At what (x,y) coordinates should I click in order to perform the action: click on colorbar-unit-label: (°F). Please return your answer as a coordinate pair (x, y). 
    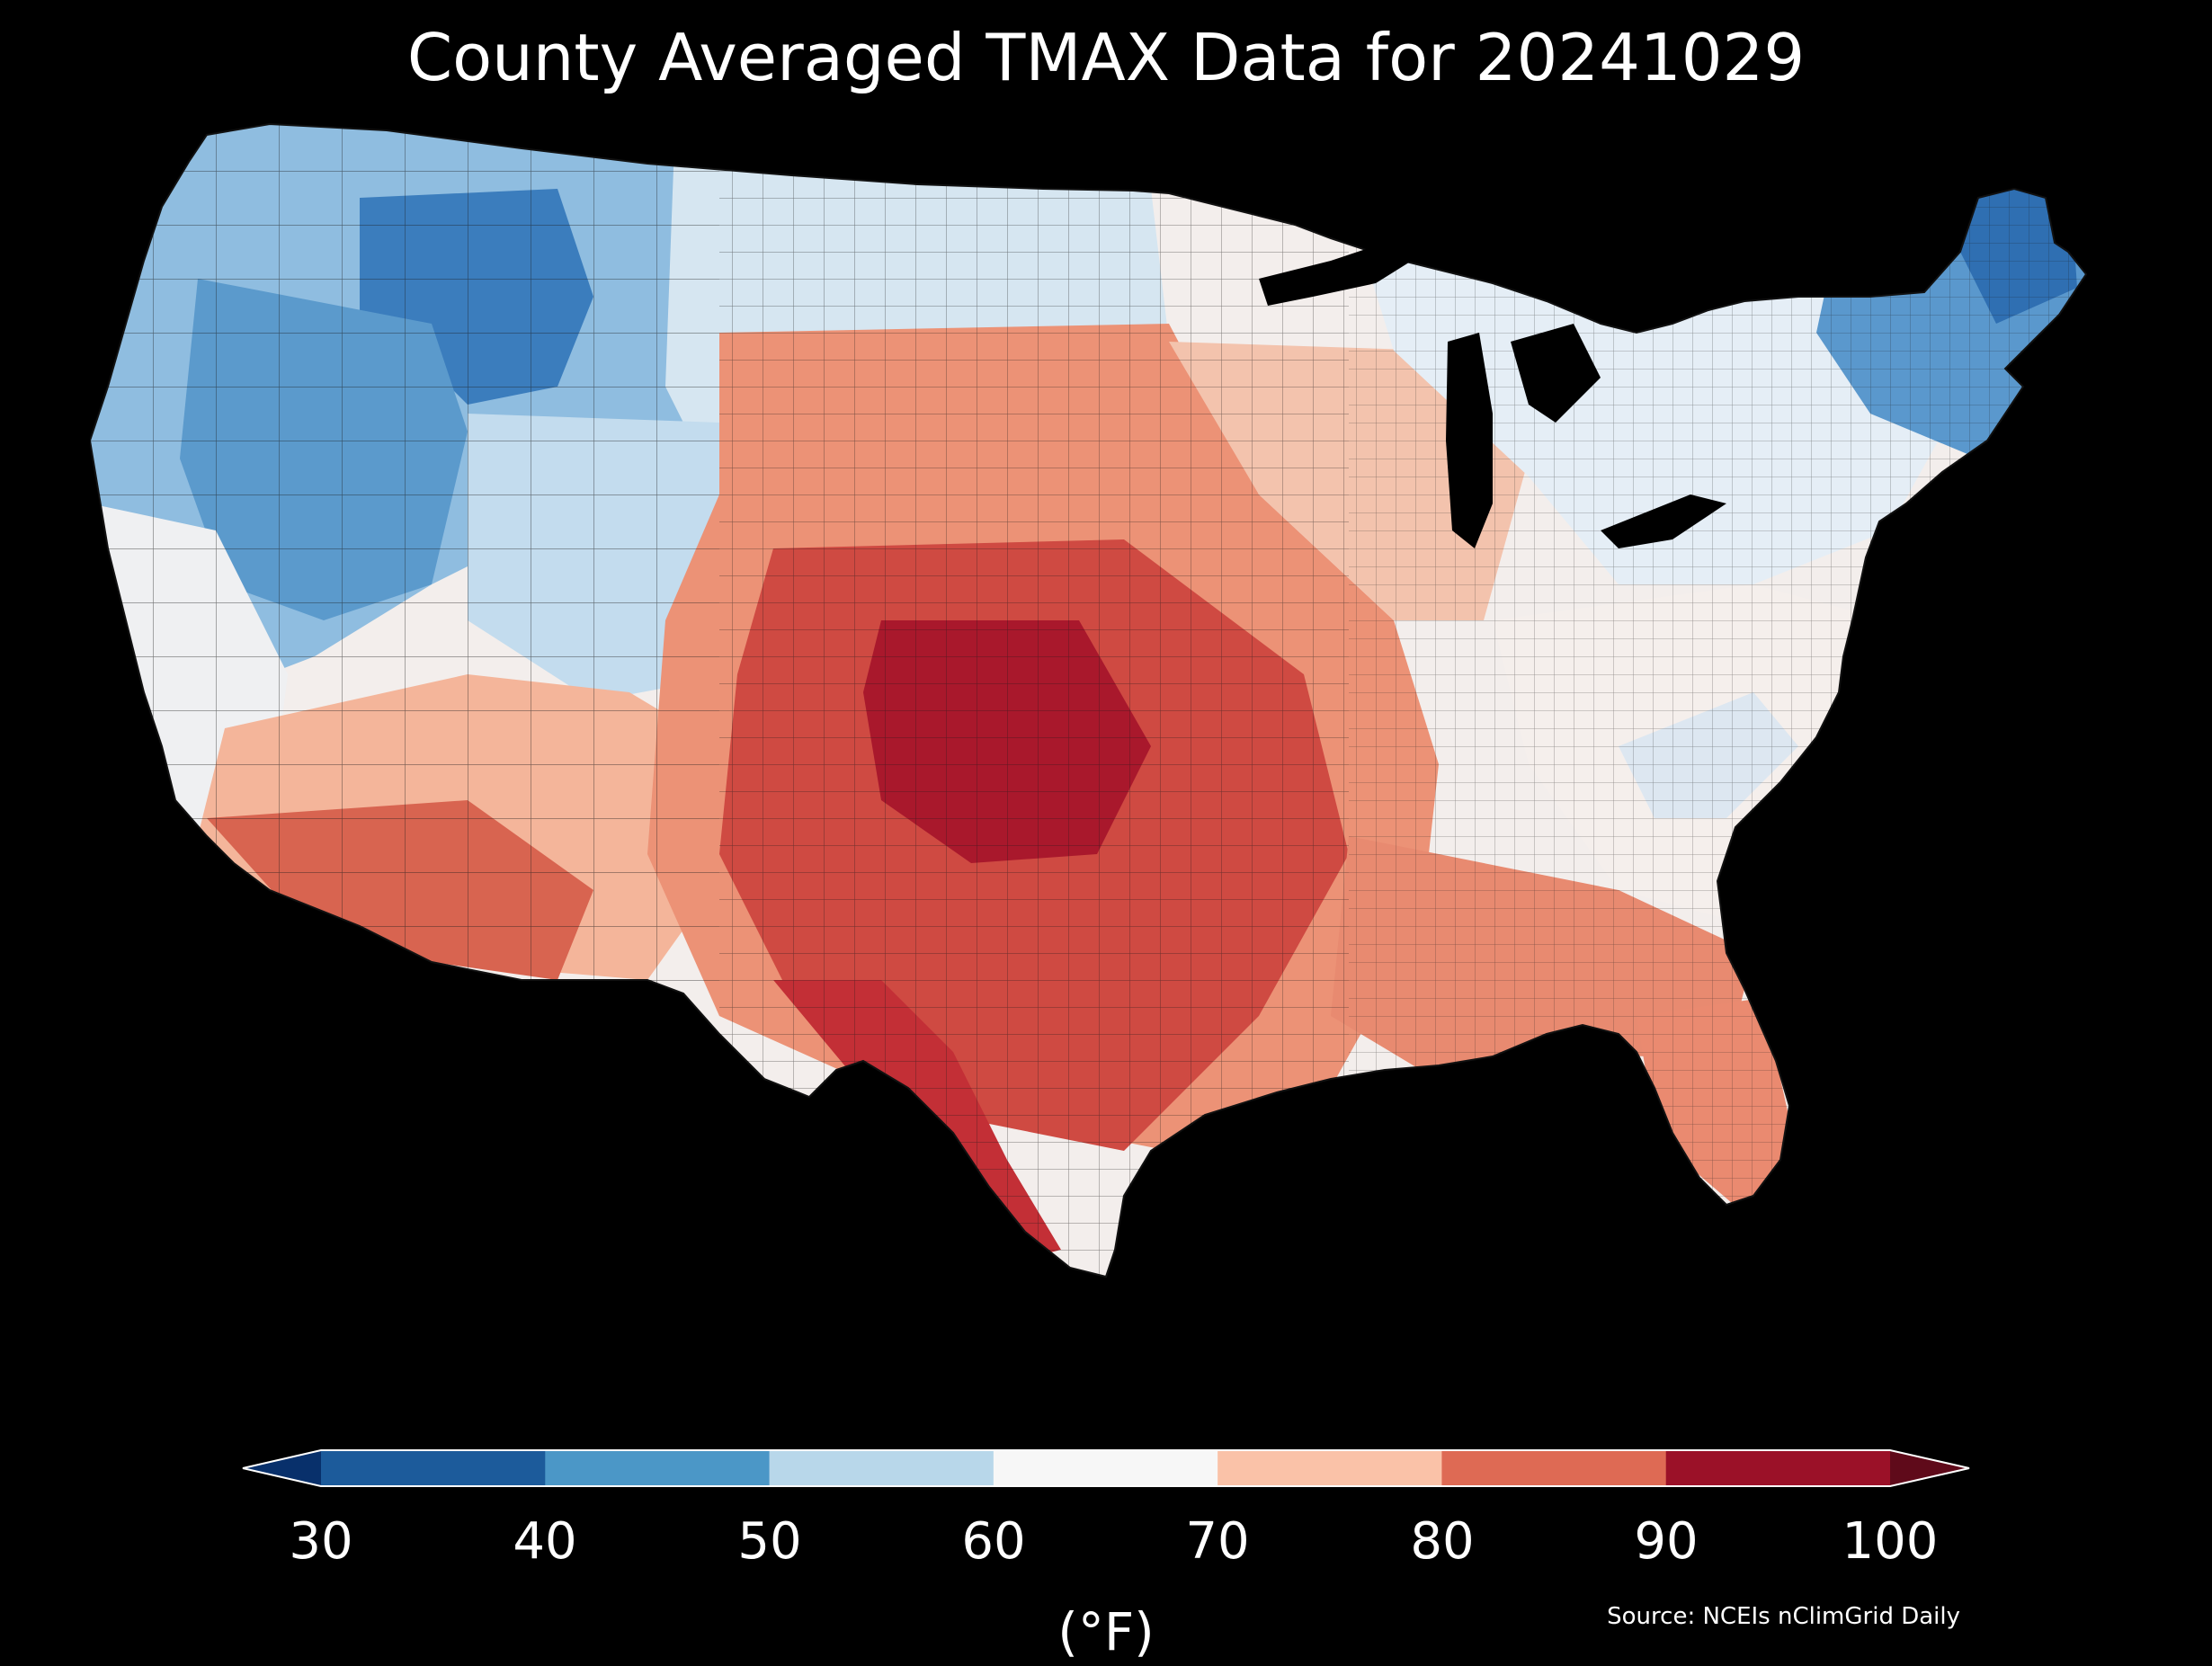
    Looking at the image, I should click on (1106, 1632).